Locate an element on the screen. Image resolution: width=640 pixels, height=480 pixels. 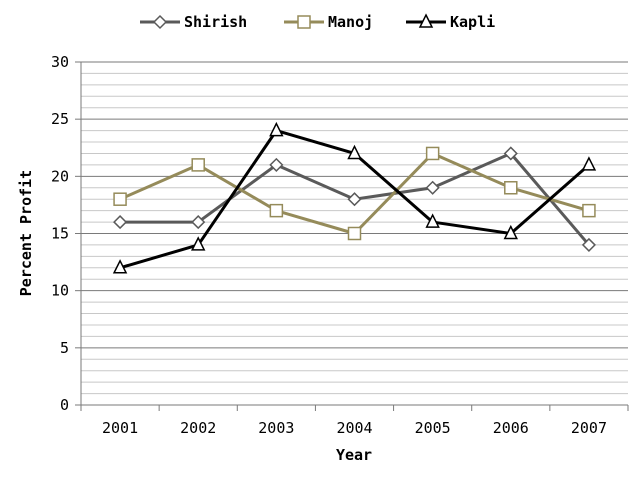
y-axis-title: Percent Profit is located at coordinates (26, 233).